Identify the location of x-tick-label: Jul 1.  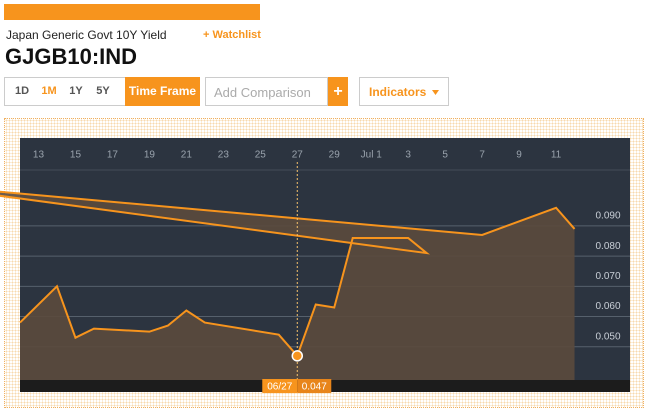
(372, 155).